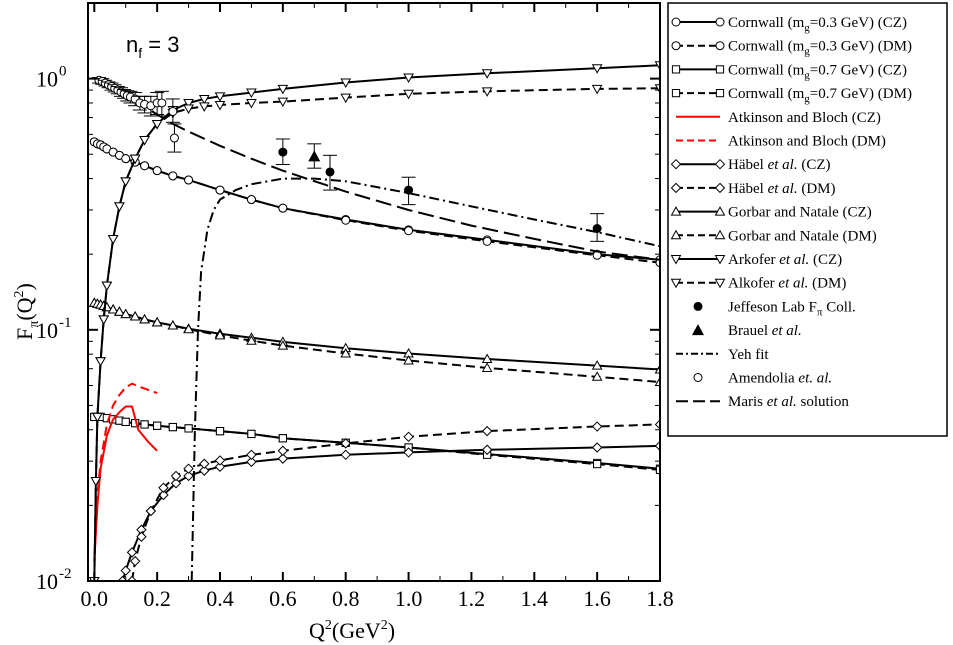 The width and height of the screenshot is (953, 645). I want to click on legend-entry: Alkofer et al. (DM), so click(758, 284).